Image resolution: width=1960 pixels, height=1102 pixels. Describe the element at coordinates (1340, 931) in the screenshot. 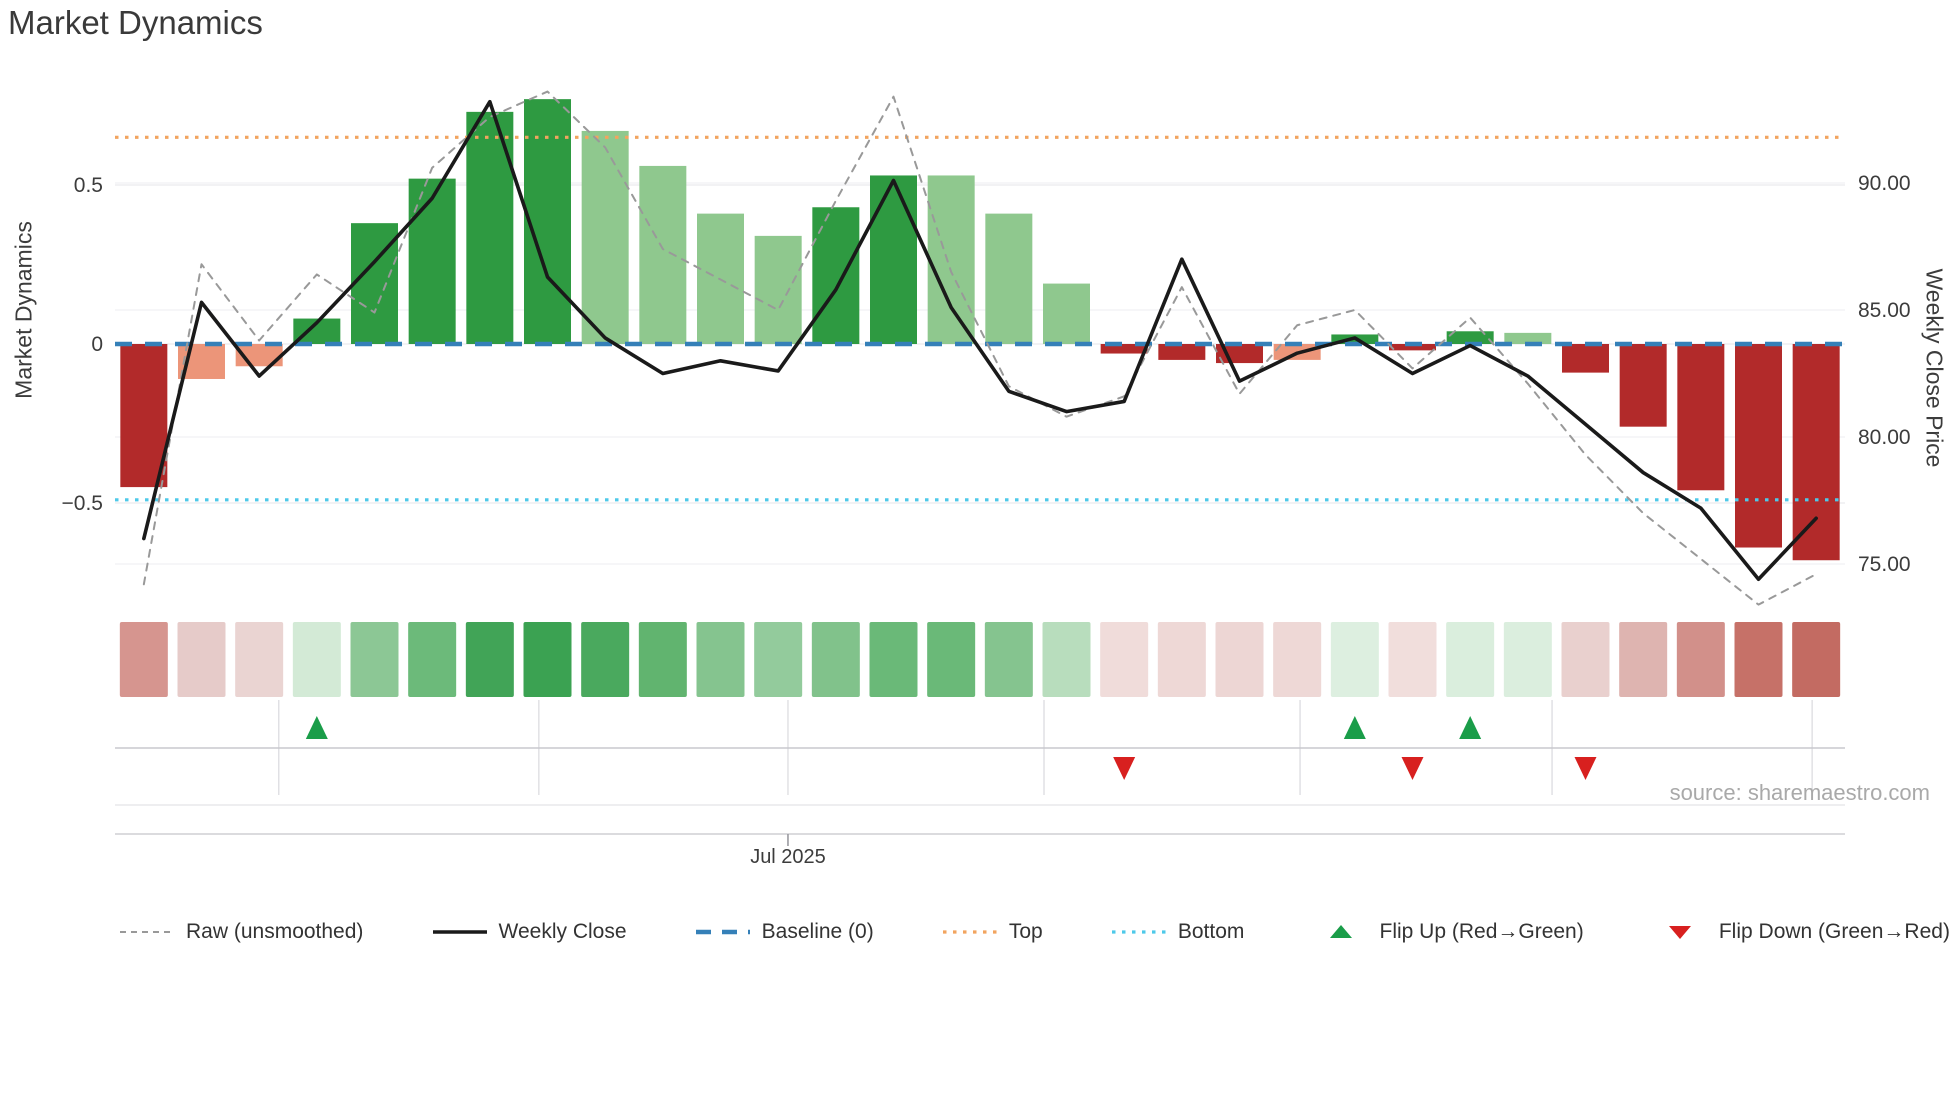

I see `legend-marker-tri-up-icon` at that location.